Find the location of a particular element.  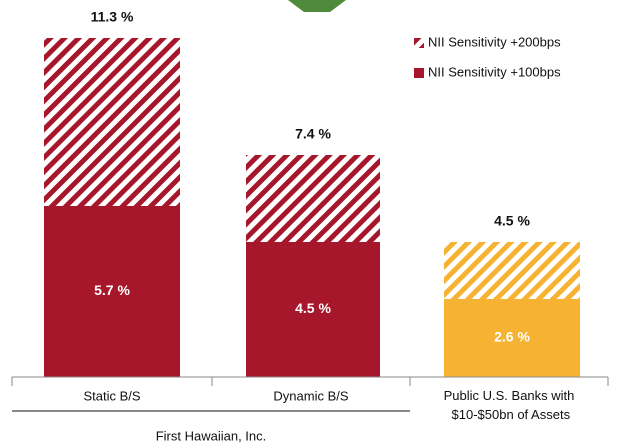

total-label: 11.3 % is located at coordinates (112, 17).